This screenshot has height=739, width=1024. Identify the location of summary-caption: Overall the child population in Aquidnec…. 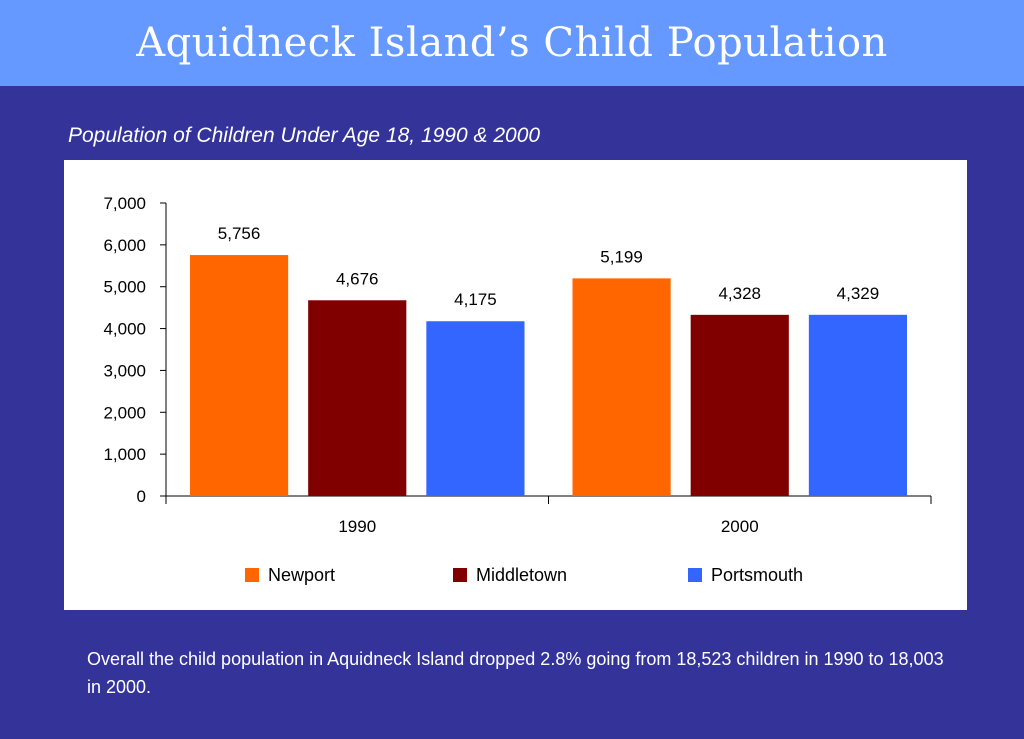
(515, 673).